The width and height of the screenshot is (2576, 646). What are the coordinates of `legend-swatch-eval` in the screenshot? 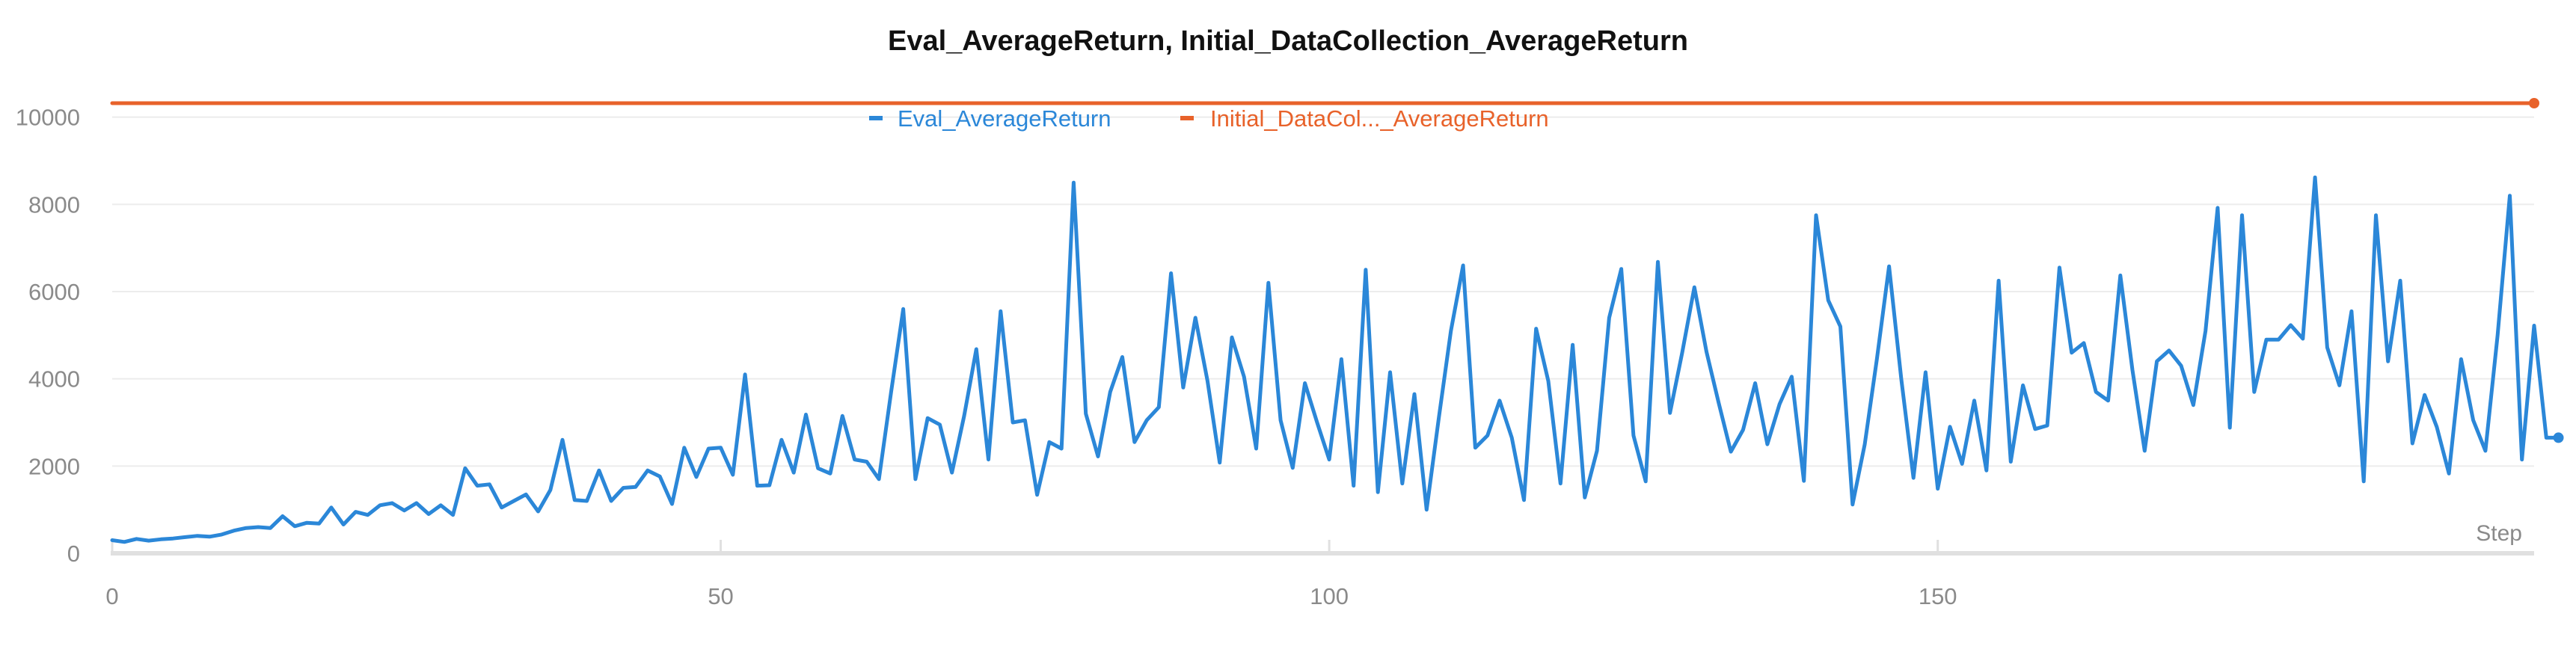 It's located at (876, 118).